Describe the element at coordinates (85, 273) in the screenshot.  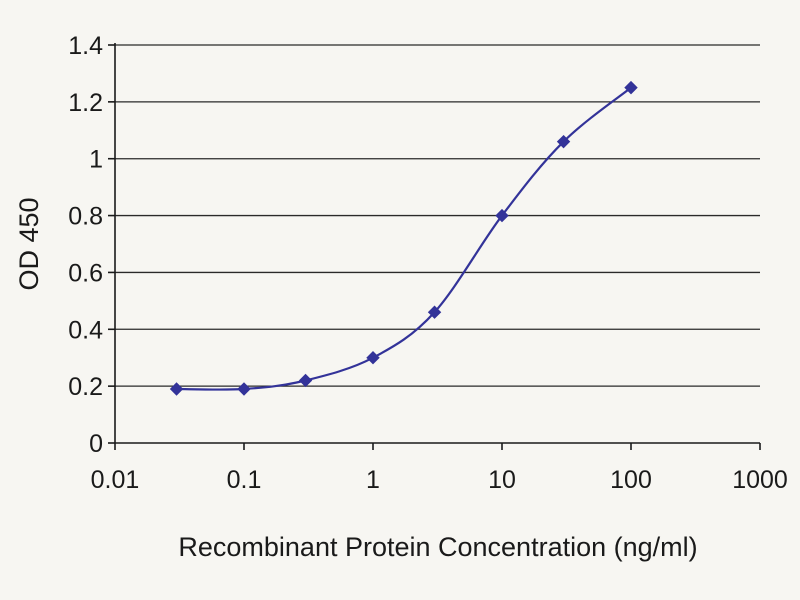
I see `y-tick-label: 0.6` at that location.